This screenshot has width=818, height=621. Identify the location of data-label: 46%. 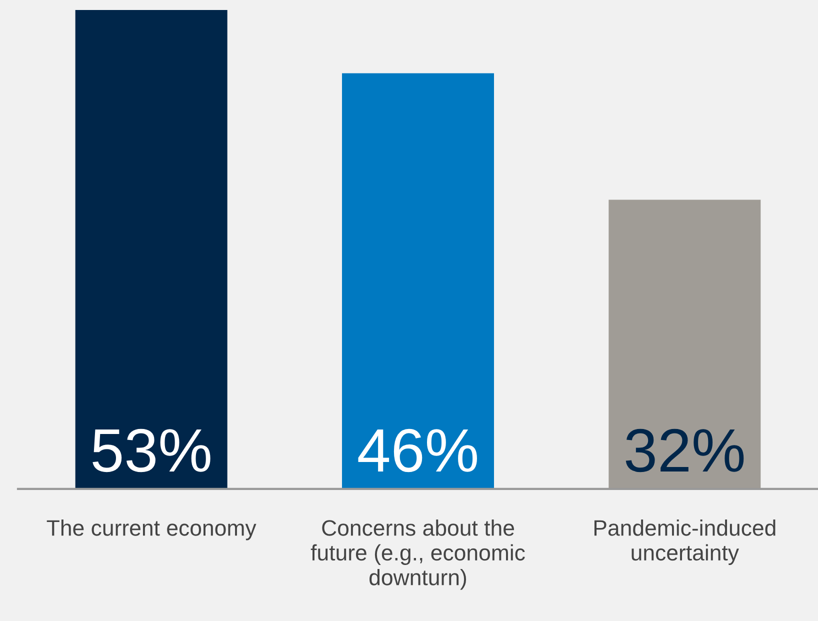
(417, 450).